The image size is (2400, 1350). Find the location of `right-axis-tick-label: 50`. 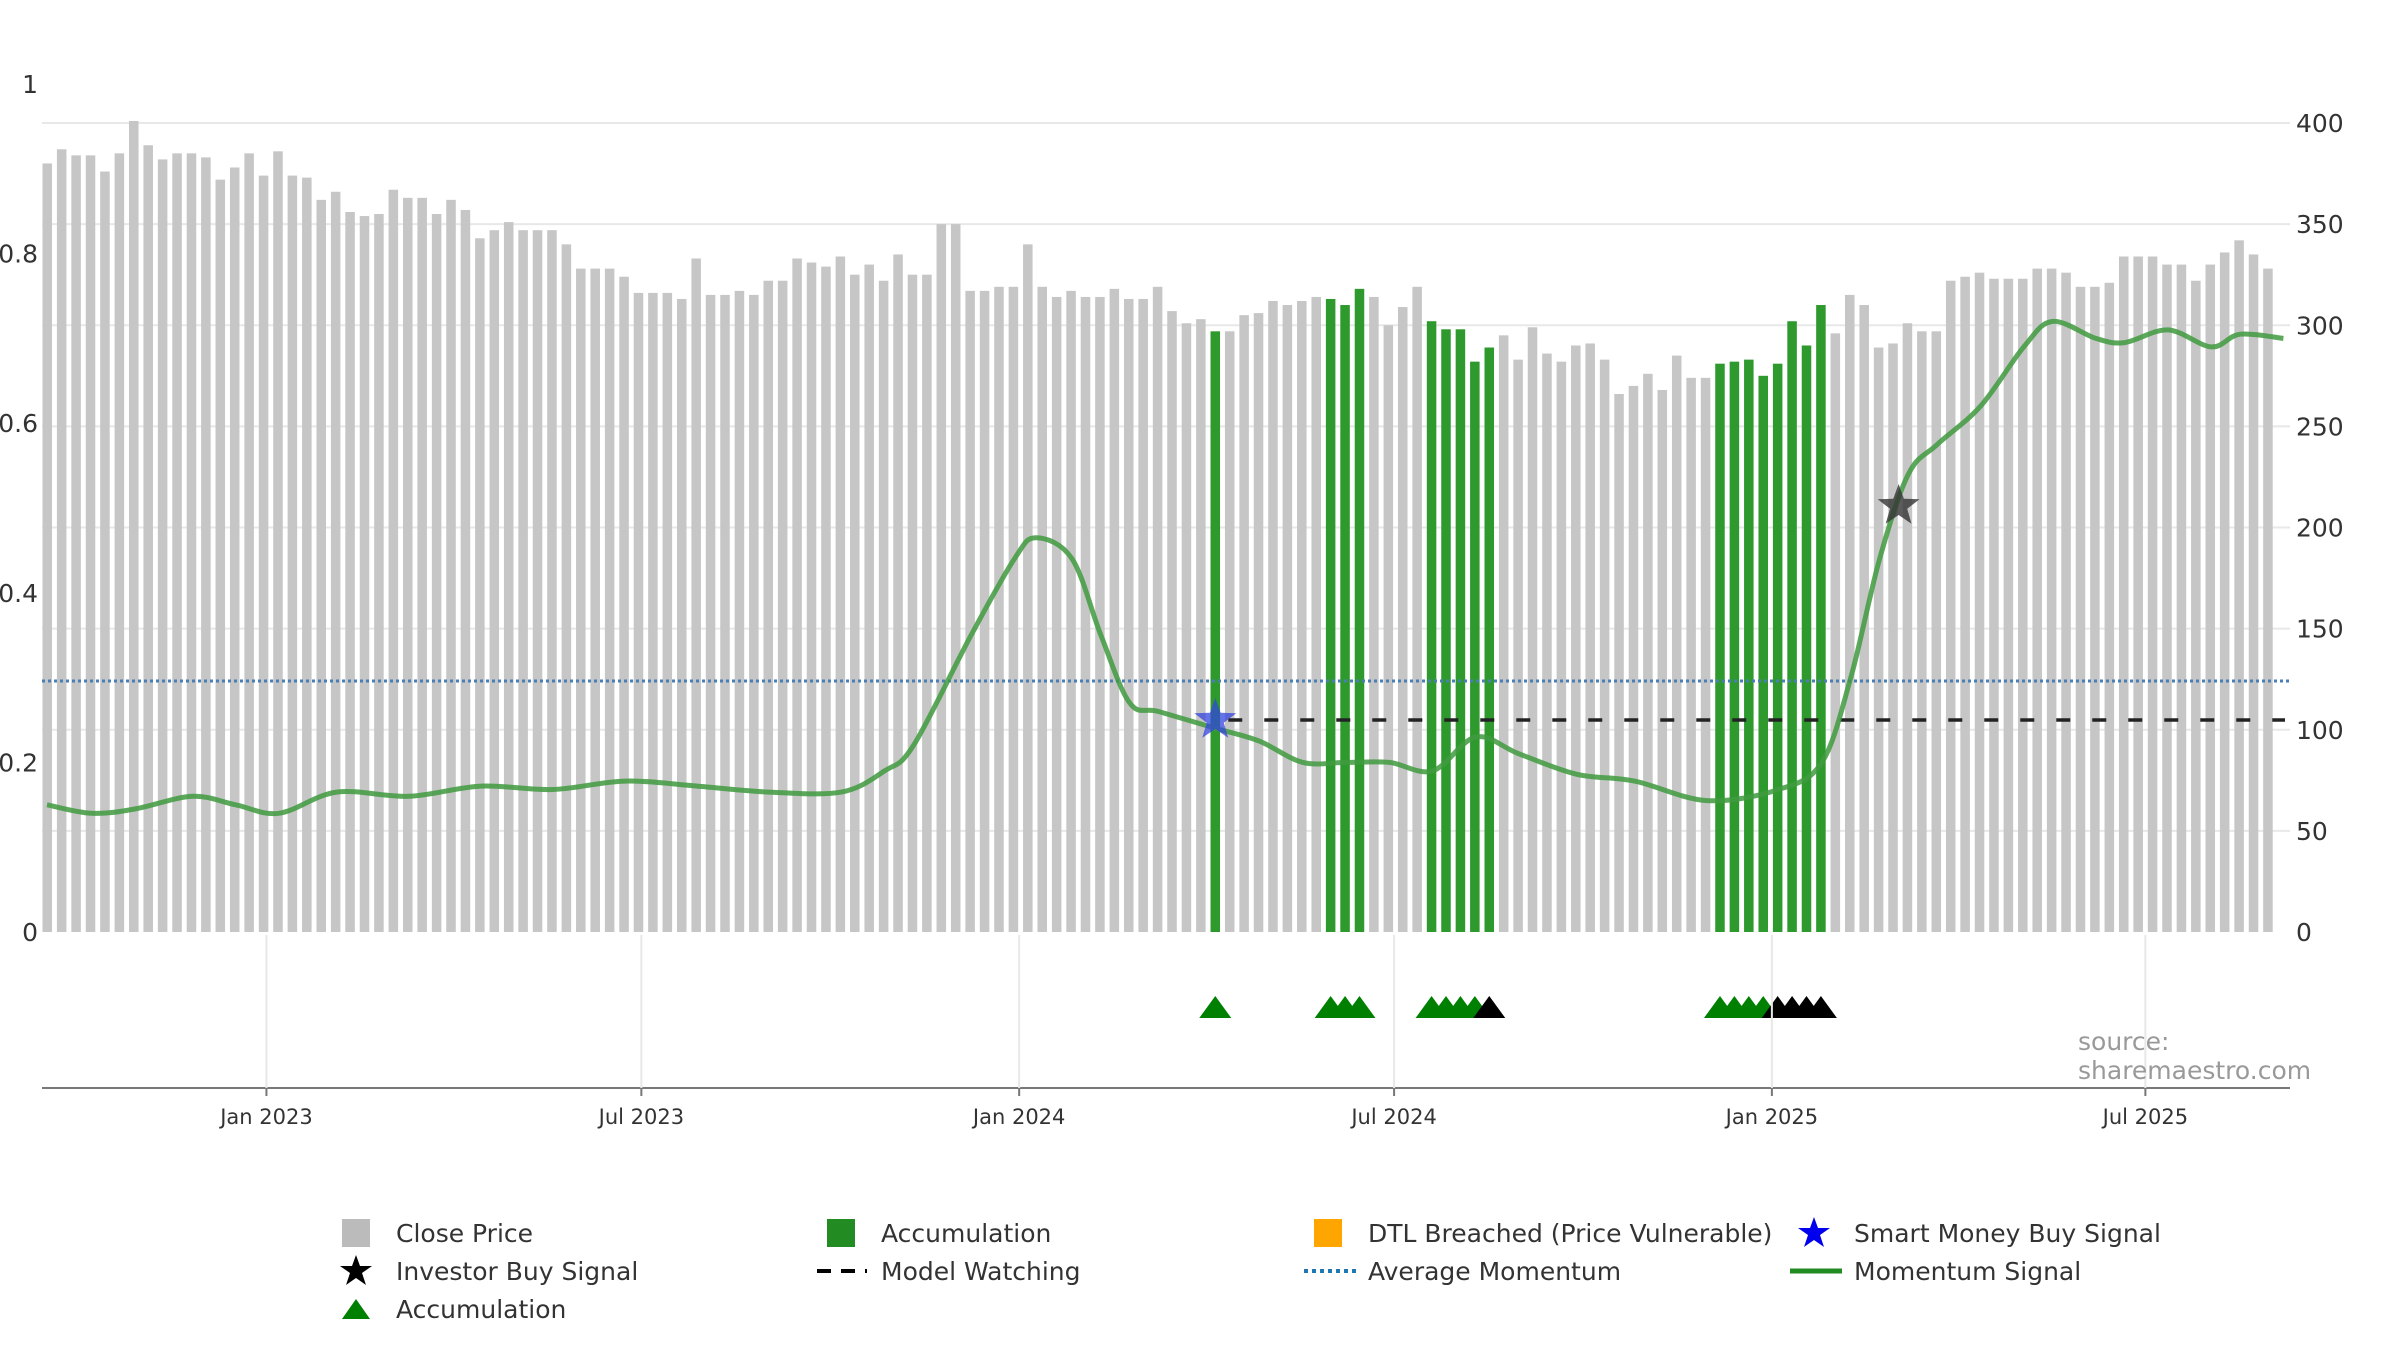

right-axis-tick-label: 50 is located at coordinates (2312, 831).